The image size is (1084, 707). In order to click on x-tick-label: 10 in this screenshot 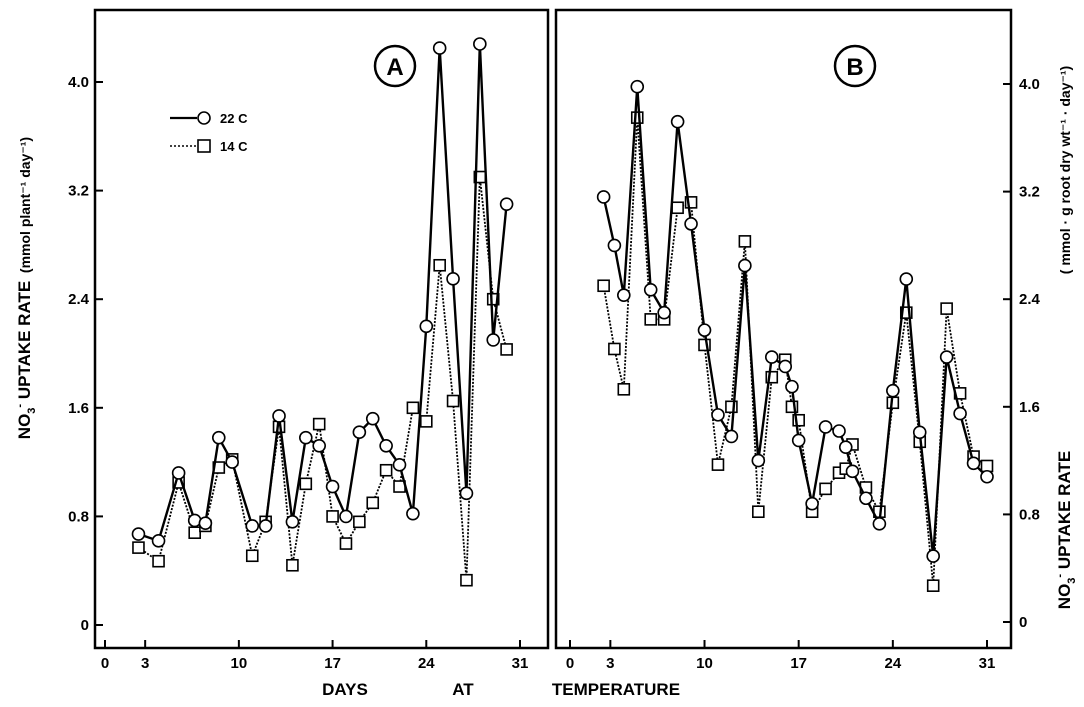, I will do `click(704, 663)`.